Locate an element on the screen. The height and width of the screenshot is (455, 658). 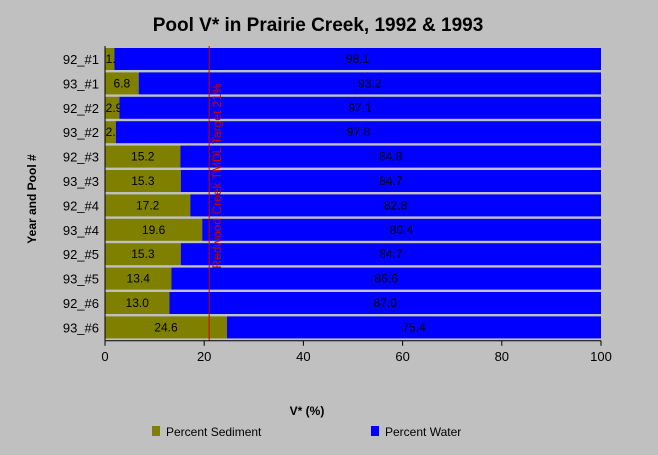
data-label: 2.9 is located at coordinates (114, 108).